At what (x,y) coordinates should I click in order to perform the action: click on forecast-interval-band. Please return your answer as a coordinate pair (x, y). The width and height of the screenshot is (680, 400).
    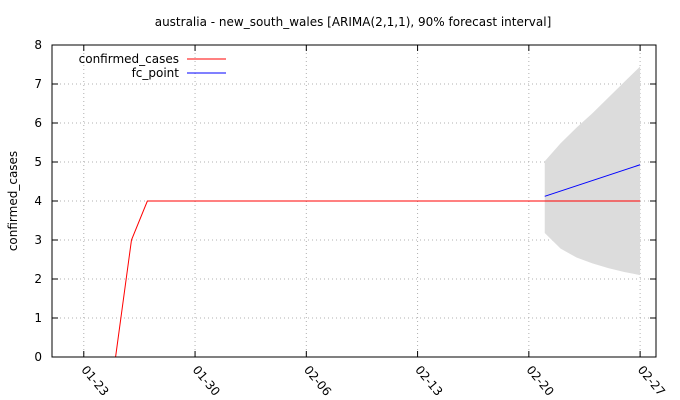
    Looking at the image, I should click on (592, 171).